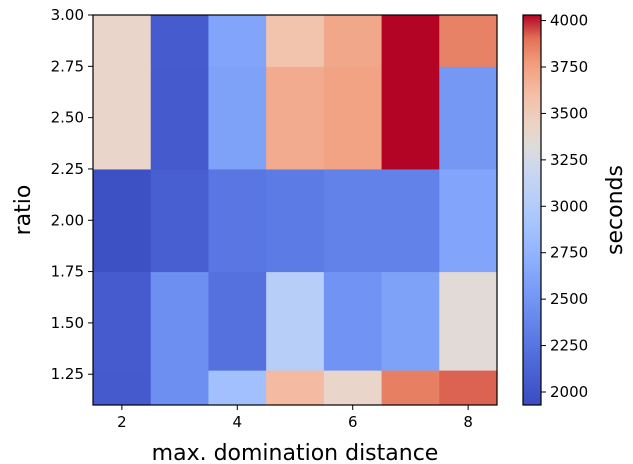 The height and width of the screenshot is (464, 633). What do you see at coordinates (569, 160) in the screenshot?
I see `colorbar-tick-label: 3250` at bounding box center [569, 160].